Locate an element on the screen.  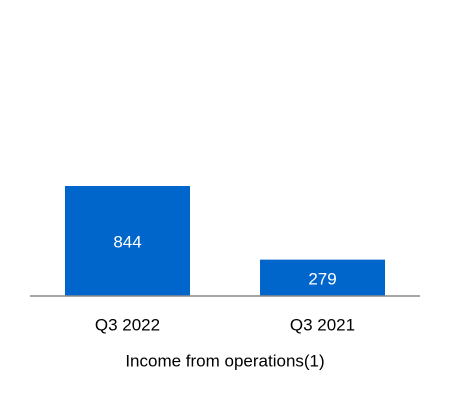
x-axis-label: Income from operations(1) is located at coordinates (224, 360).